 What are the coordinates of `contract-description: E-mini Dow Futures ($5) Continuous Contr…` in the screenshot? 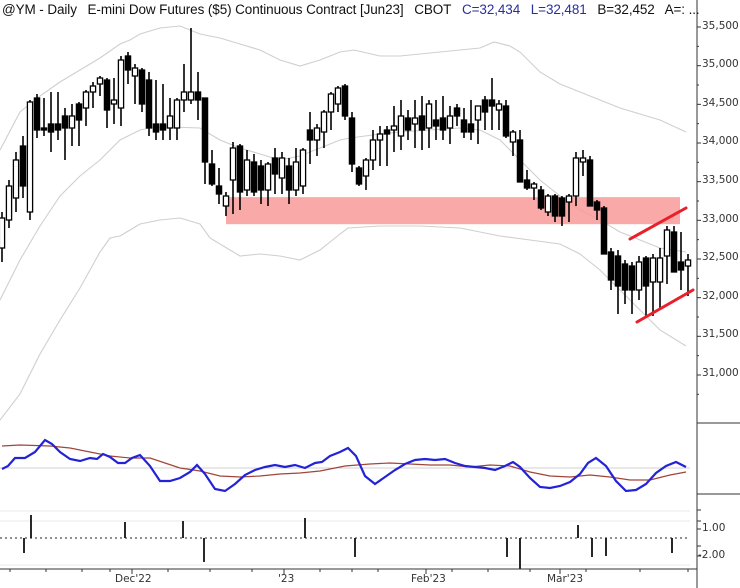 It's located at (245, 9).